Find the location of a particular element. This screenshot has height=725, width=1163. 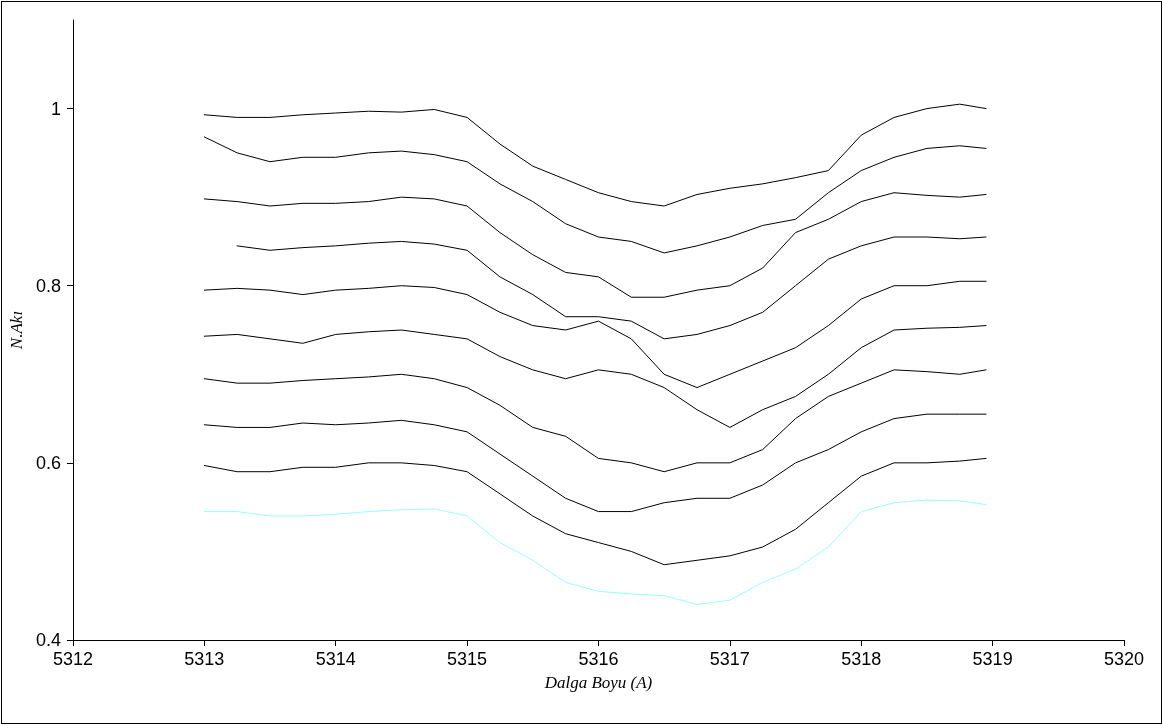

x-tick-label: 5313 is located at coordinates (204, 659).